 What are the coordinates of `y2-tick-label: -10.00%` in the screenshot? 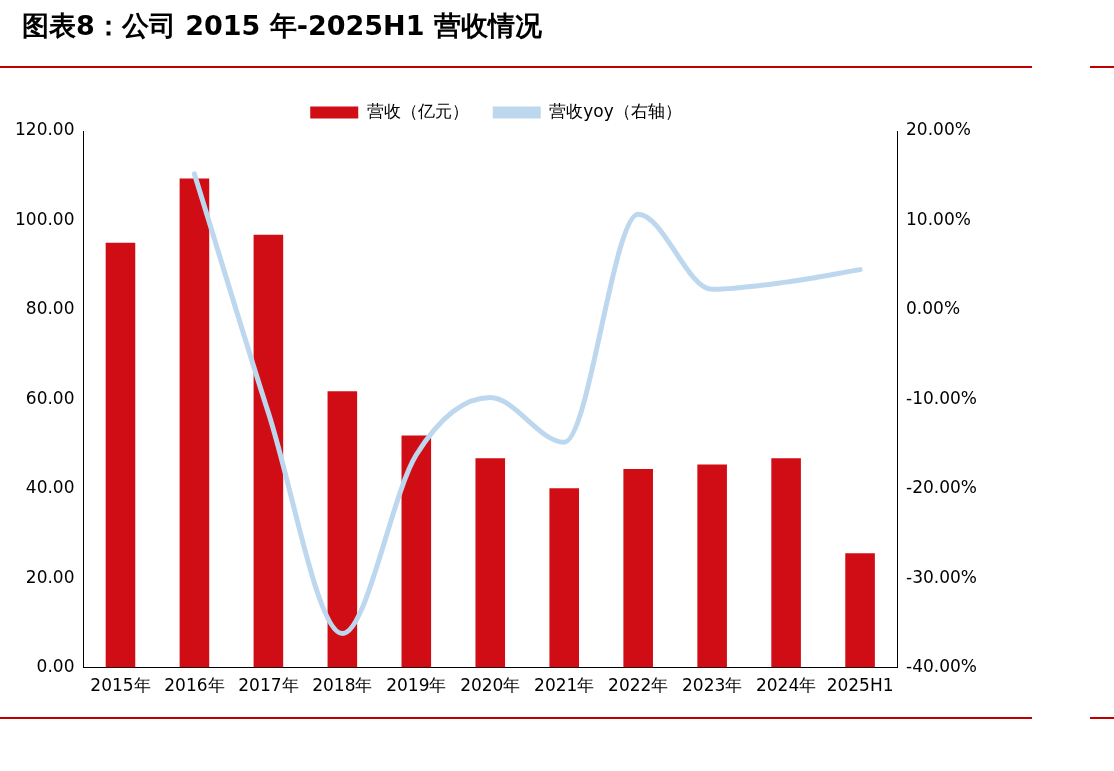 It's located at (942, 397).